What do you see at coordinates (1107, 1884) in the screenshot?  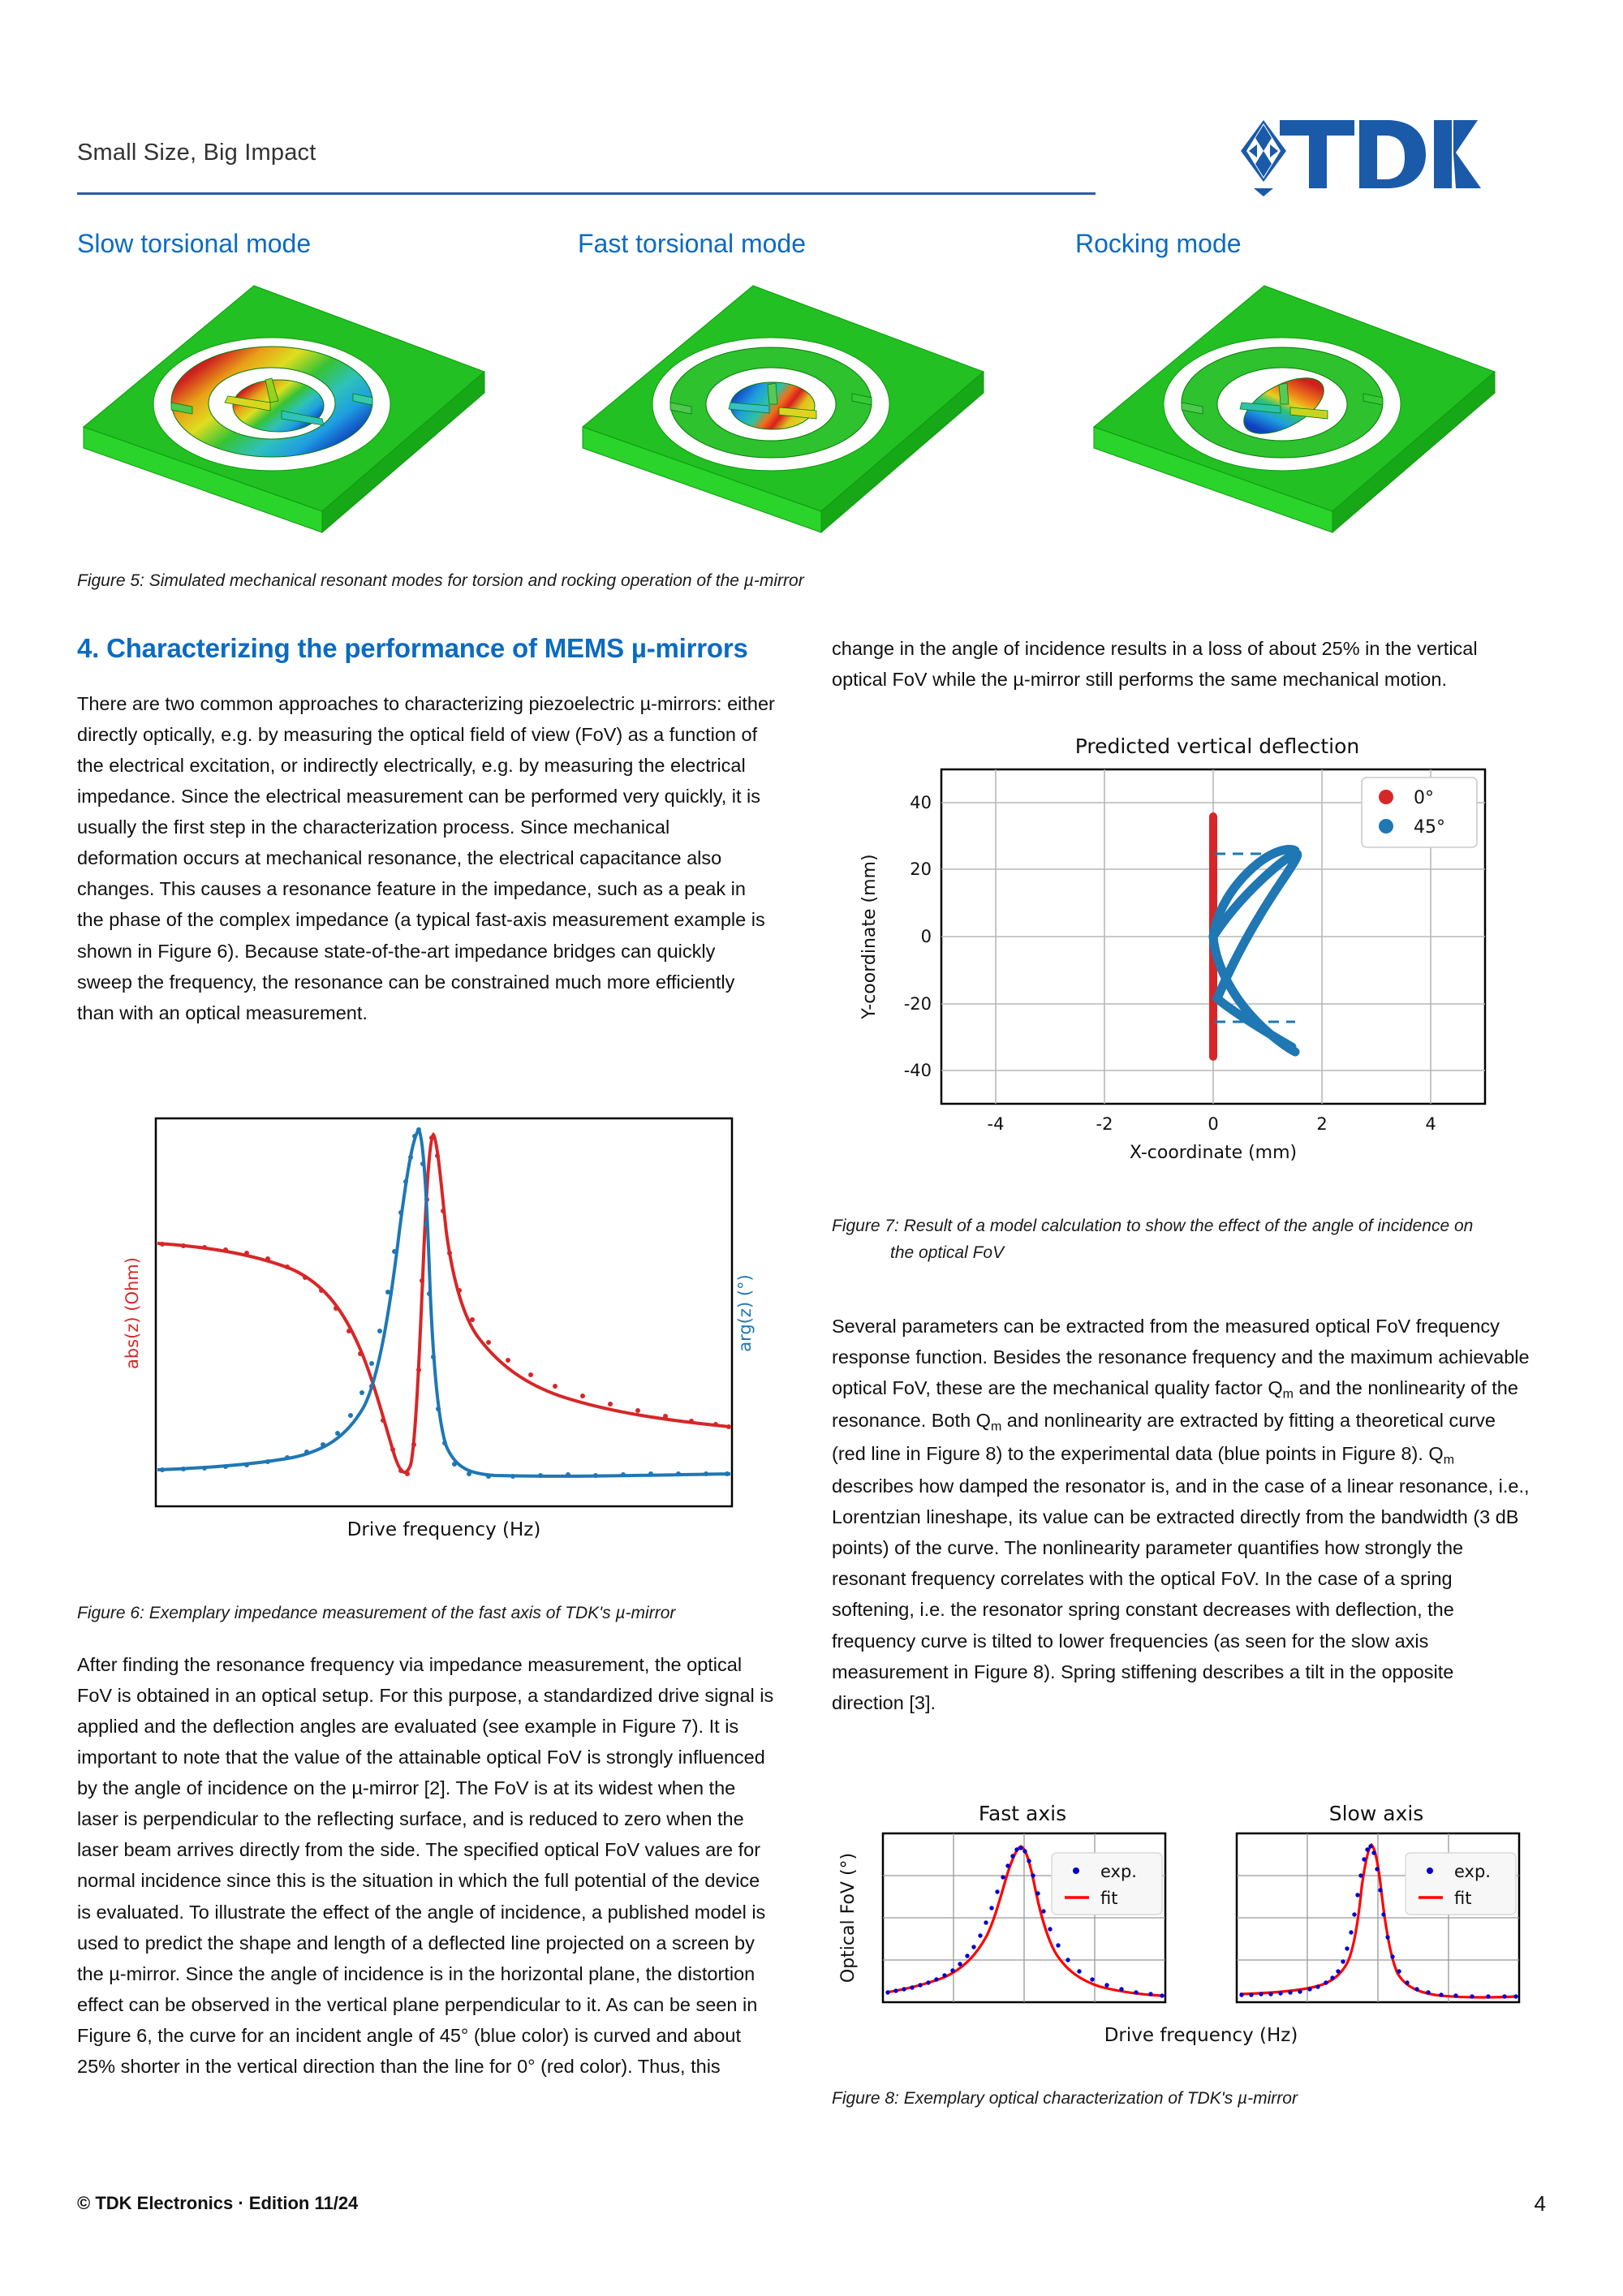 I see `figure-8-fast-legend: exp. fit` at bounding box center [1107, 1884].